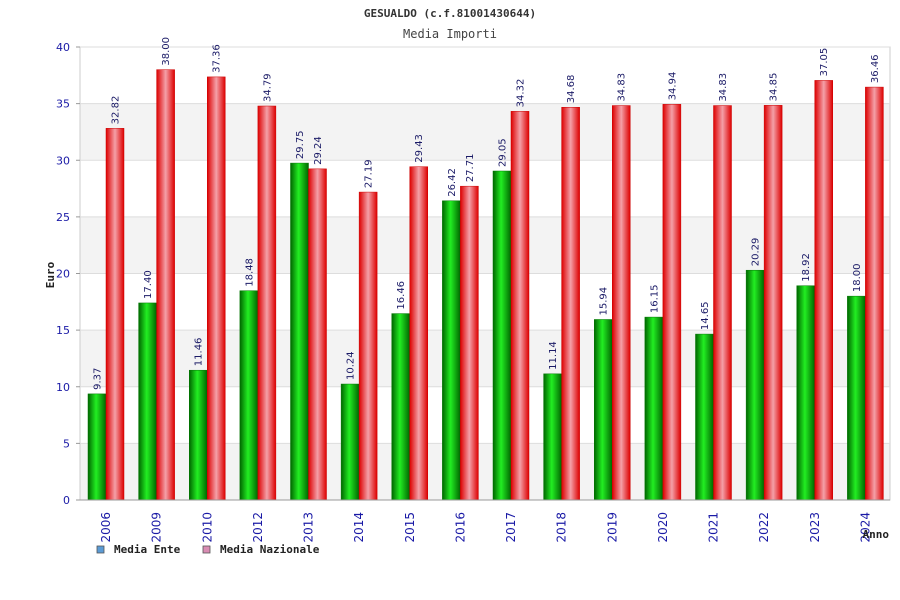  Describe the element at coordinates (369, 173) in the screenshot. I see `data-label: 27.19` at that location.